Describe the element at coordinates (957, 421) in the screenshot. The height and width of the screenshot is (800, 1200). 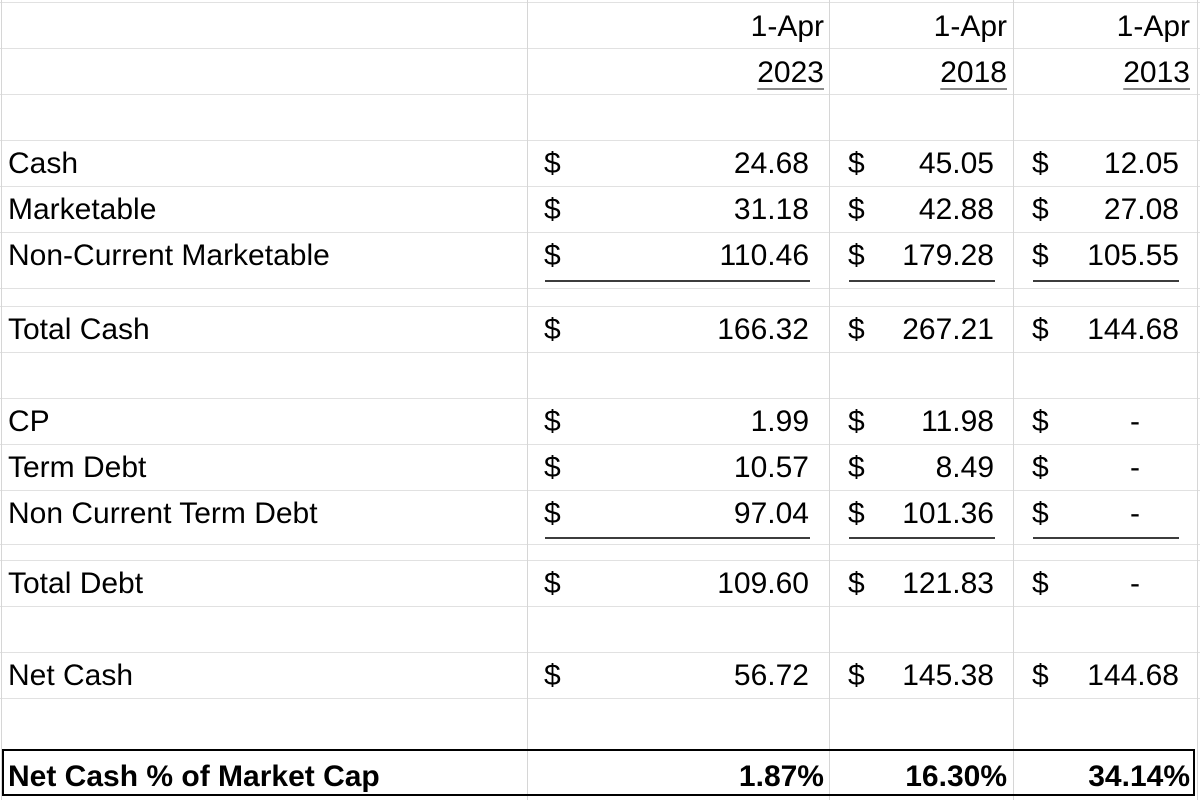
I see `value-2018: 11.98` at that location.